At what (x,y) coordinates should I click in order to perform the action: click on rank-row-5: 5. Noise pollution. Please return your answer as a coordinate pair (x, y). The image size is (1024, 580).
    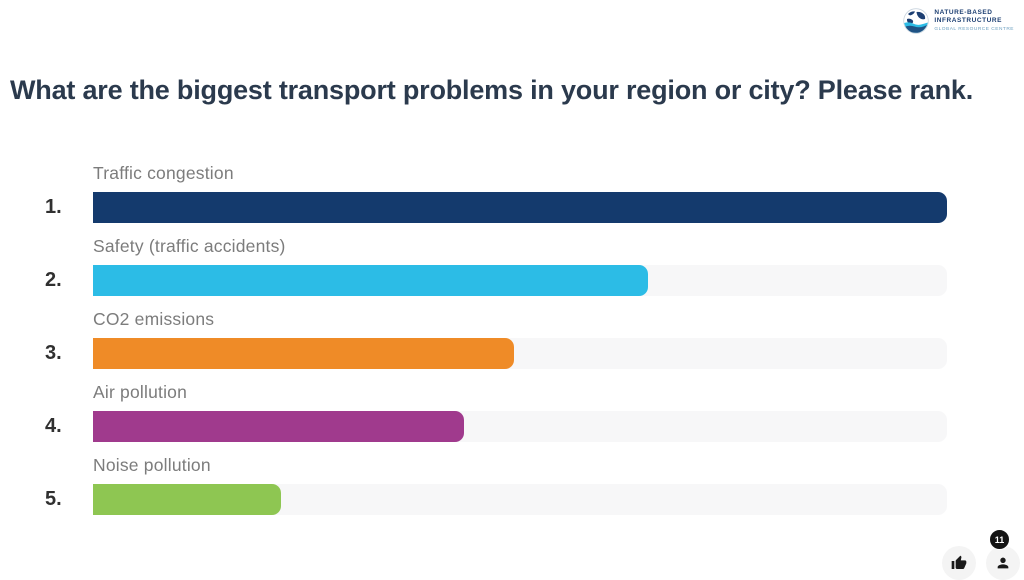
    Looking at the image, I should click on (496, 491).